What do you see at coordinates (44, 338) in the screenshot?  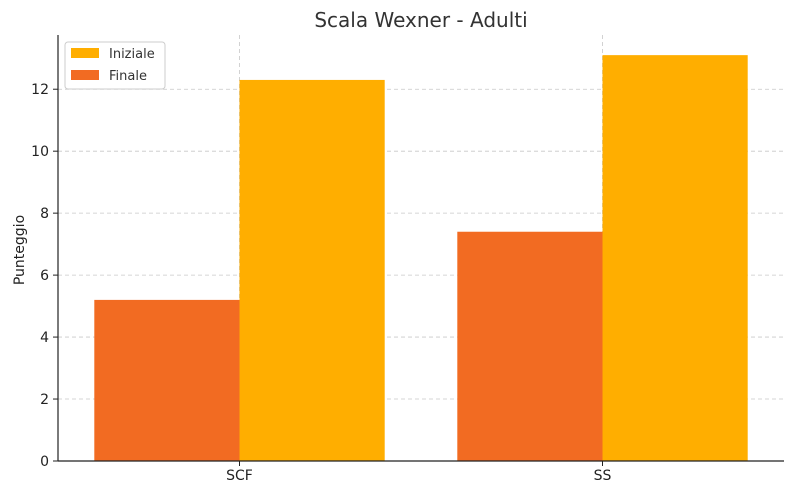 I see `y-tick-label: 4` at bounding box center [44, 338].